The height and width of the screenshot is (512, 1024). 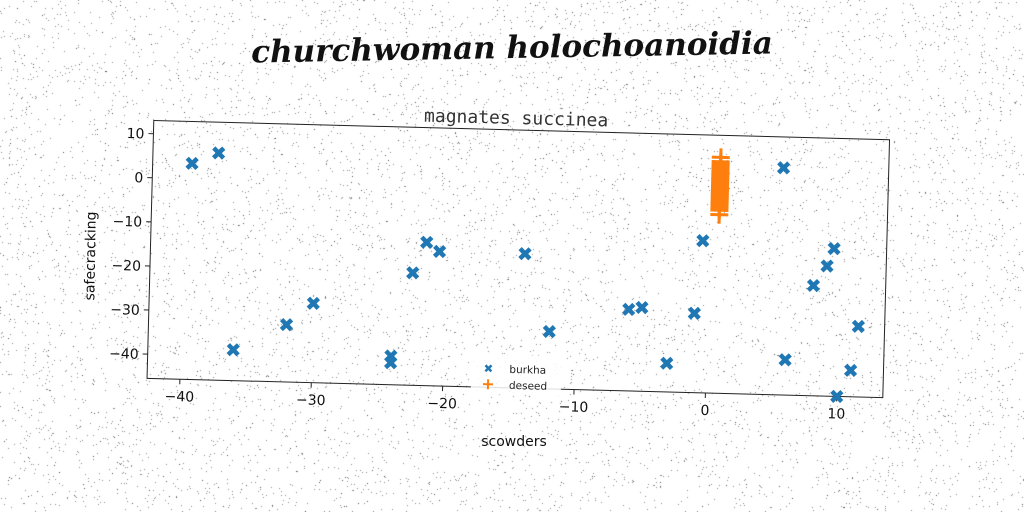 What do you see at coordinates (131, 244) in the screenshot?
I see `y-axis: 10 0 −10 −20 −30 −40` at bounding box center [131, 244].